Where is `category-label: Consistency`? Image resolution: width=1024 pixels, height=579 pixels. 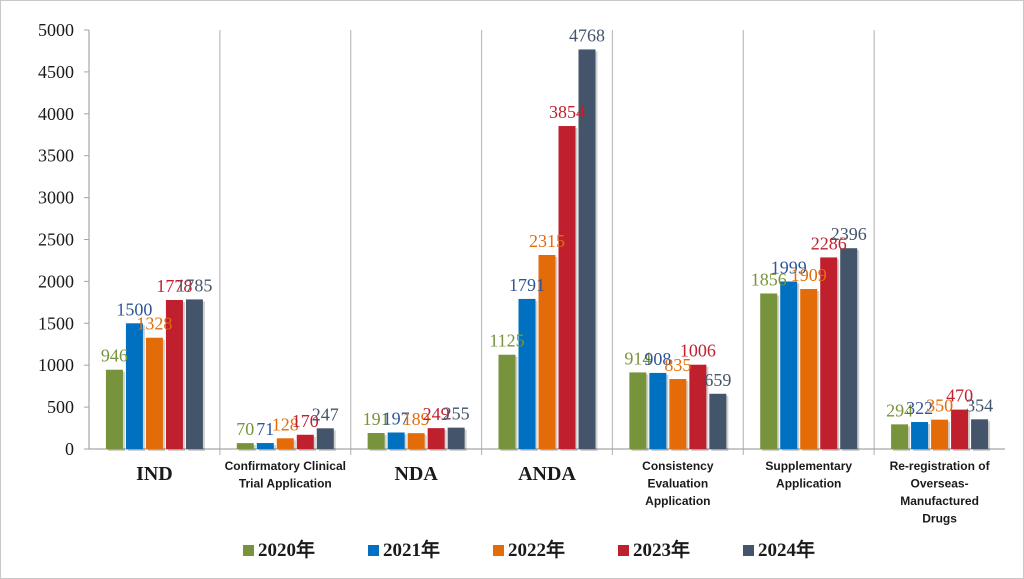
category-label: Consistency is located at coordinates (678, 466).